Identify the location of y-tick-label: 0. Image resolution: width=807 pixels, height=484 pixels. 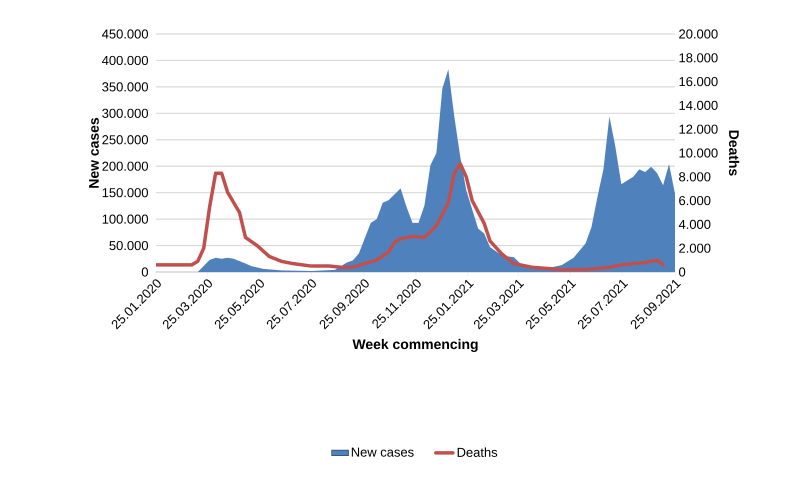
(145, 272).